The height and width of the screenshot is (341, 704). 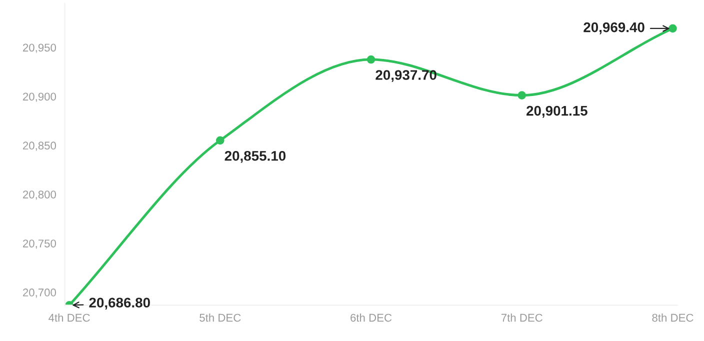 I want to click on x-tick-label: 5th DEC, so click(x=220, y=318).